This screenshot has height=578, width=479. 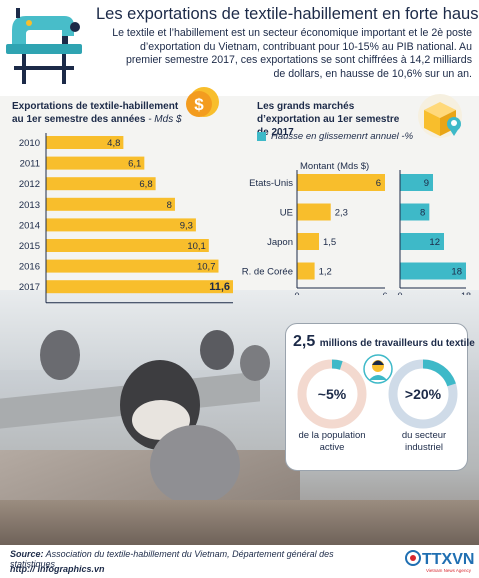 I want to click on population-donut-center, so click(x=332, y=394).